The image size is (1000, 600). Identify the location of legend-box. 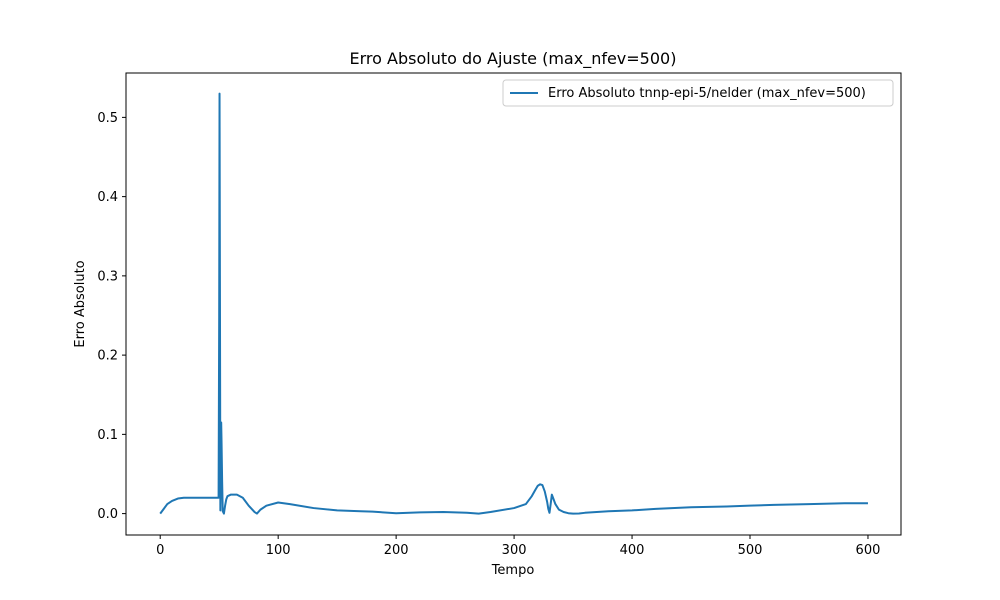
(698, 93).